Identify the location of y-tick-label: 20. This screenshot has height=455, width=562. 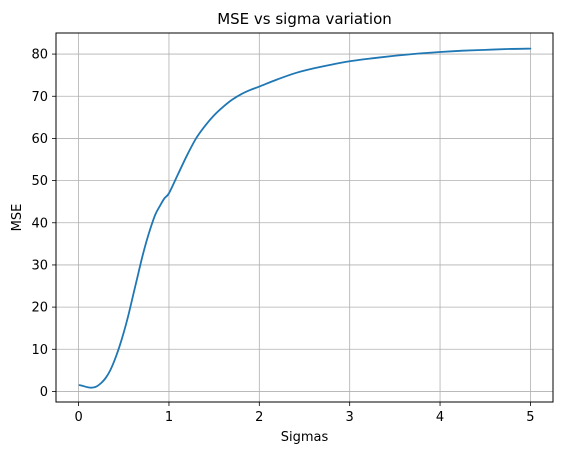
(39, 308).